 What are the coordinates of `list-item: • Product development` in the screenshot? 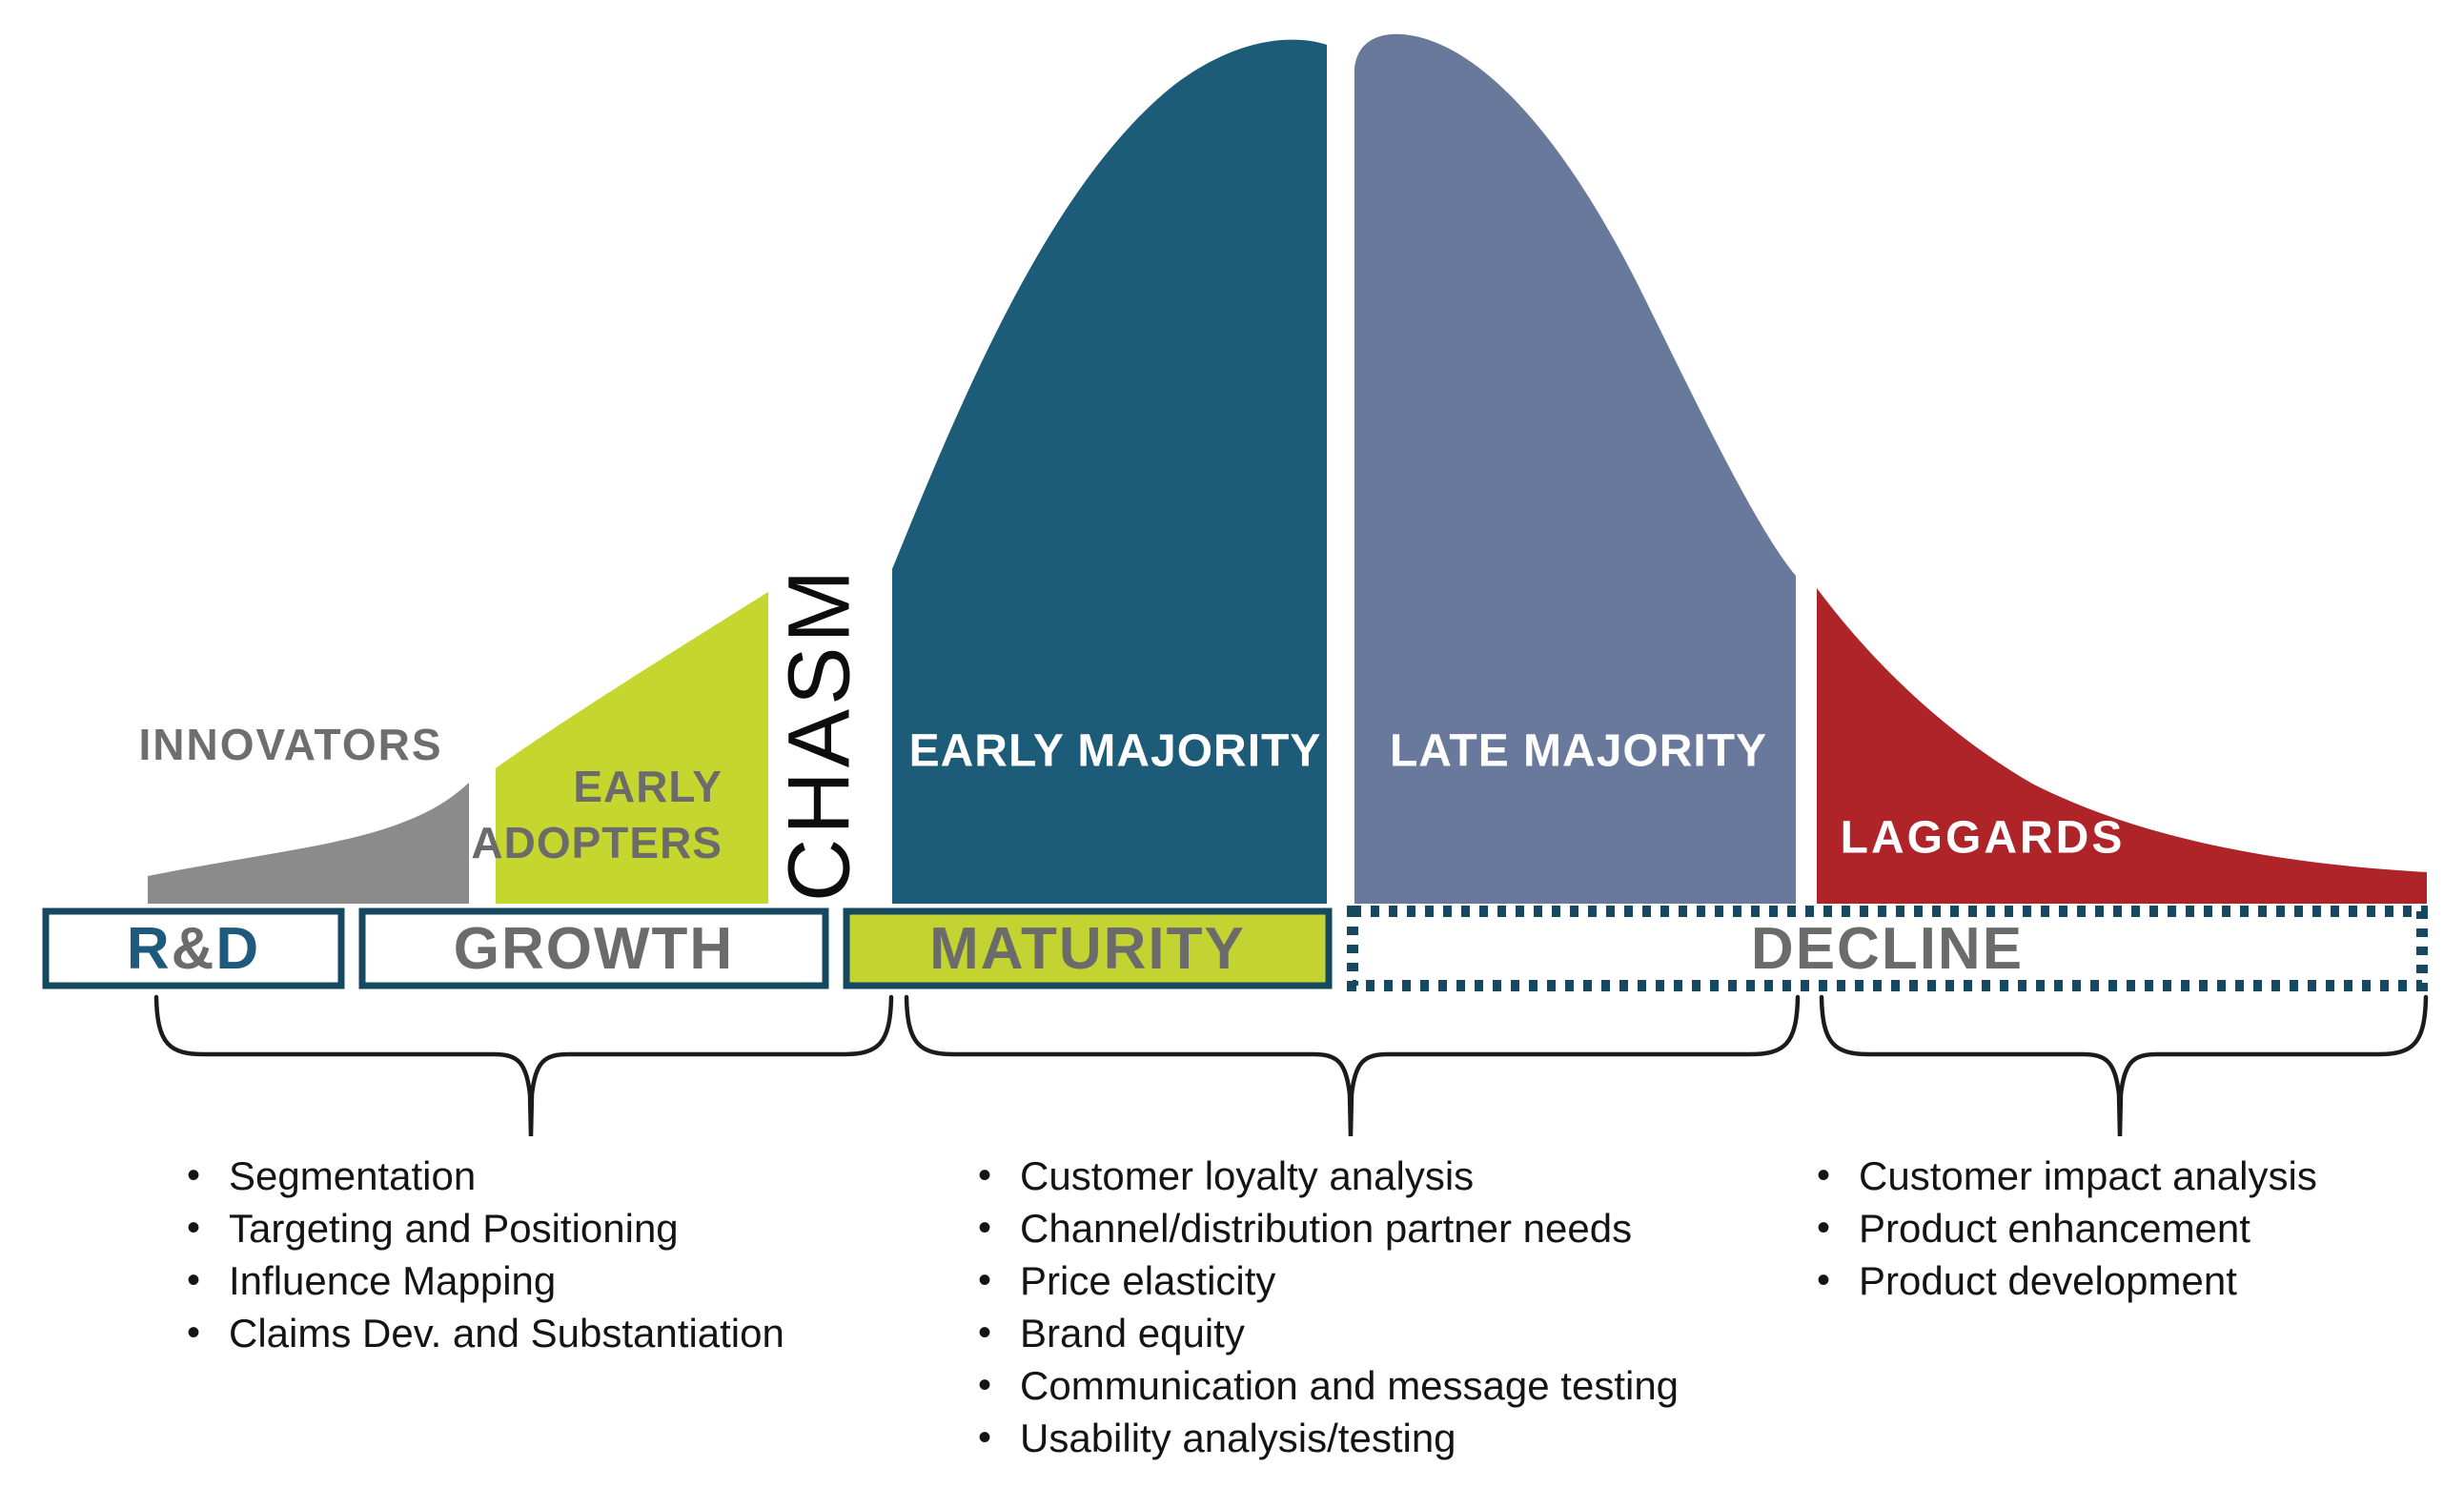 It's located at (2067, 1280).